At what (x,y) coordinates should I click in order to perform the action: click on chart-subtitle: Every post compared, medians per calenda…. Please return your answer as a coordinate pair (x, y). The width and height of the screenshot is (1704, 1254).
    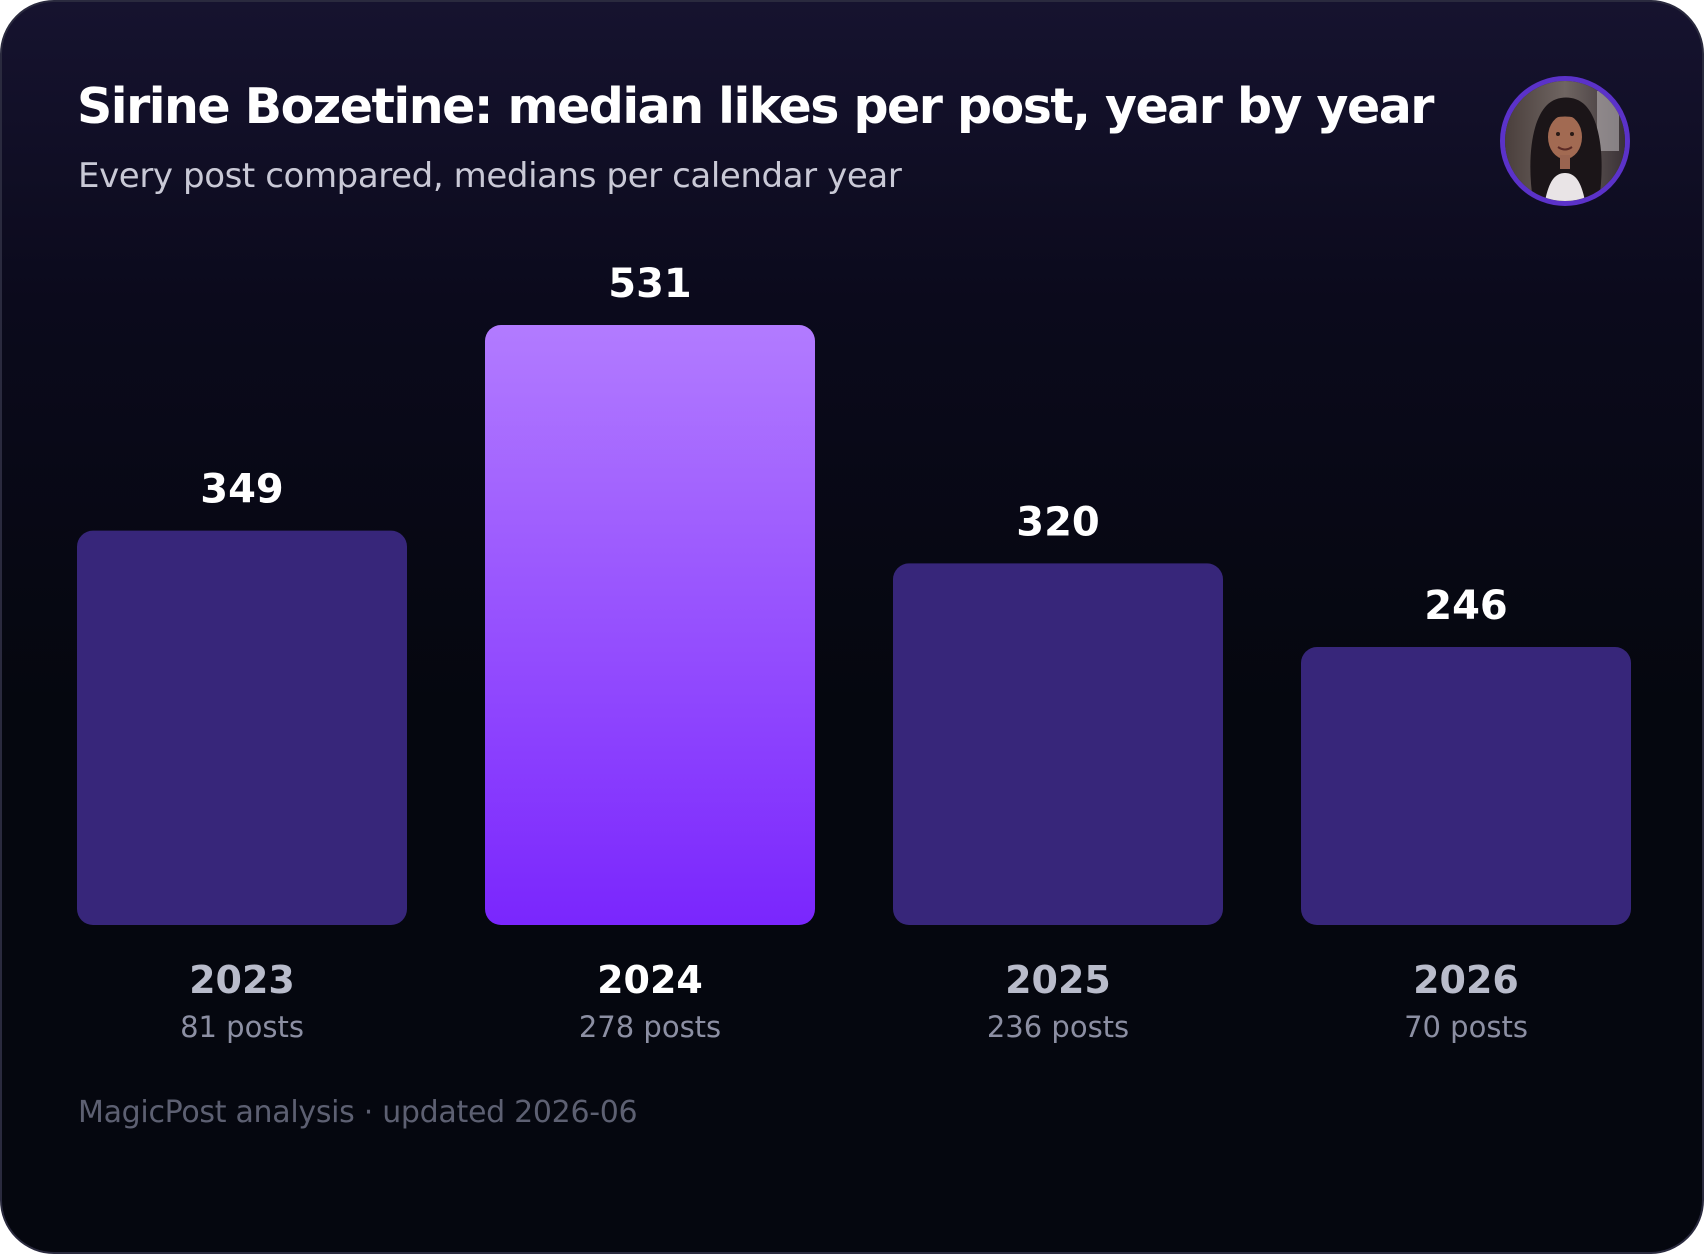
    Looking at the image, I should click on (490, 176).